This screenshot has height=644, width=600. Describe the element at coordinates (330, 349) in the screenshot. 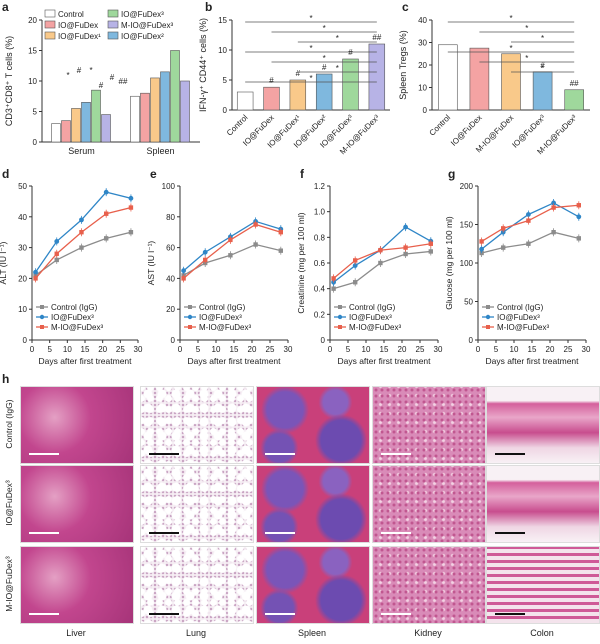

I see `panel-f-xtick-label: 0` at that location.